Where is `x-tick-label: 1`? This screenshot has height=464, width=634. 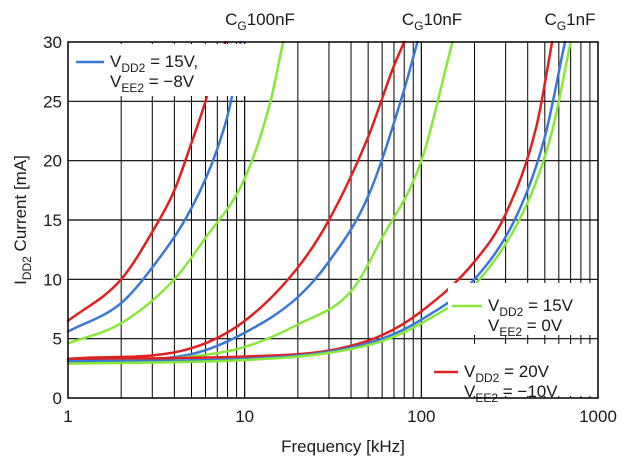
x-tick-label: 1 is located at coordinates (67, 416).